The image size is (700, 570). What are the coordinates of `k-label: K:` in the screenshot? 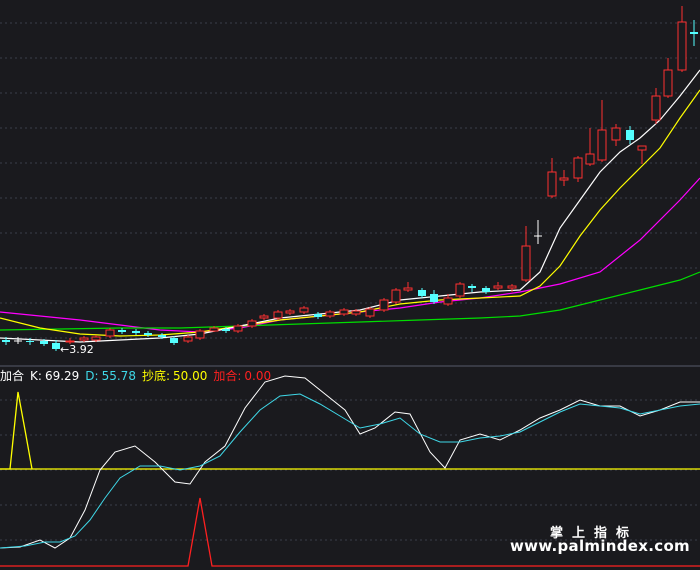 It's located at (36, 376).